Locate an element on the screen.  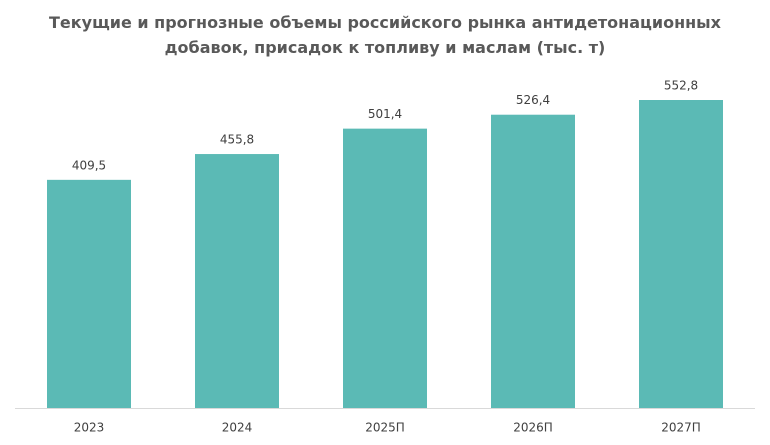
value-label: 455,8 is located at coordinates (237, 140).